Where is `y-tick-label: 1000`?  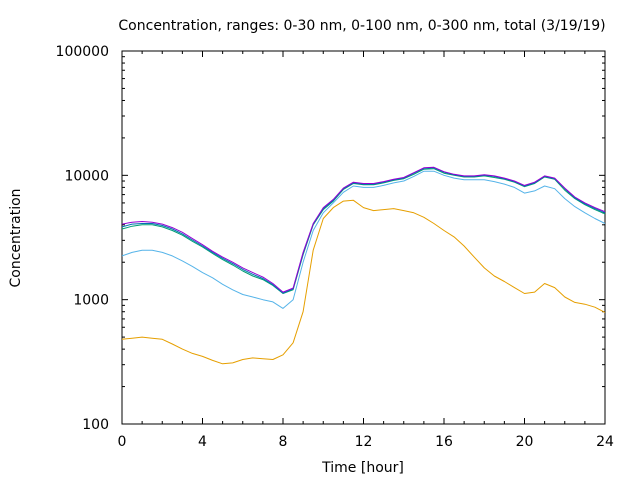
y-tick-label: 1000 is located at coordinates (91, 301).